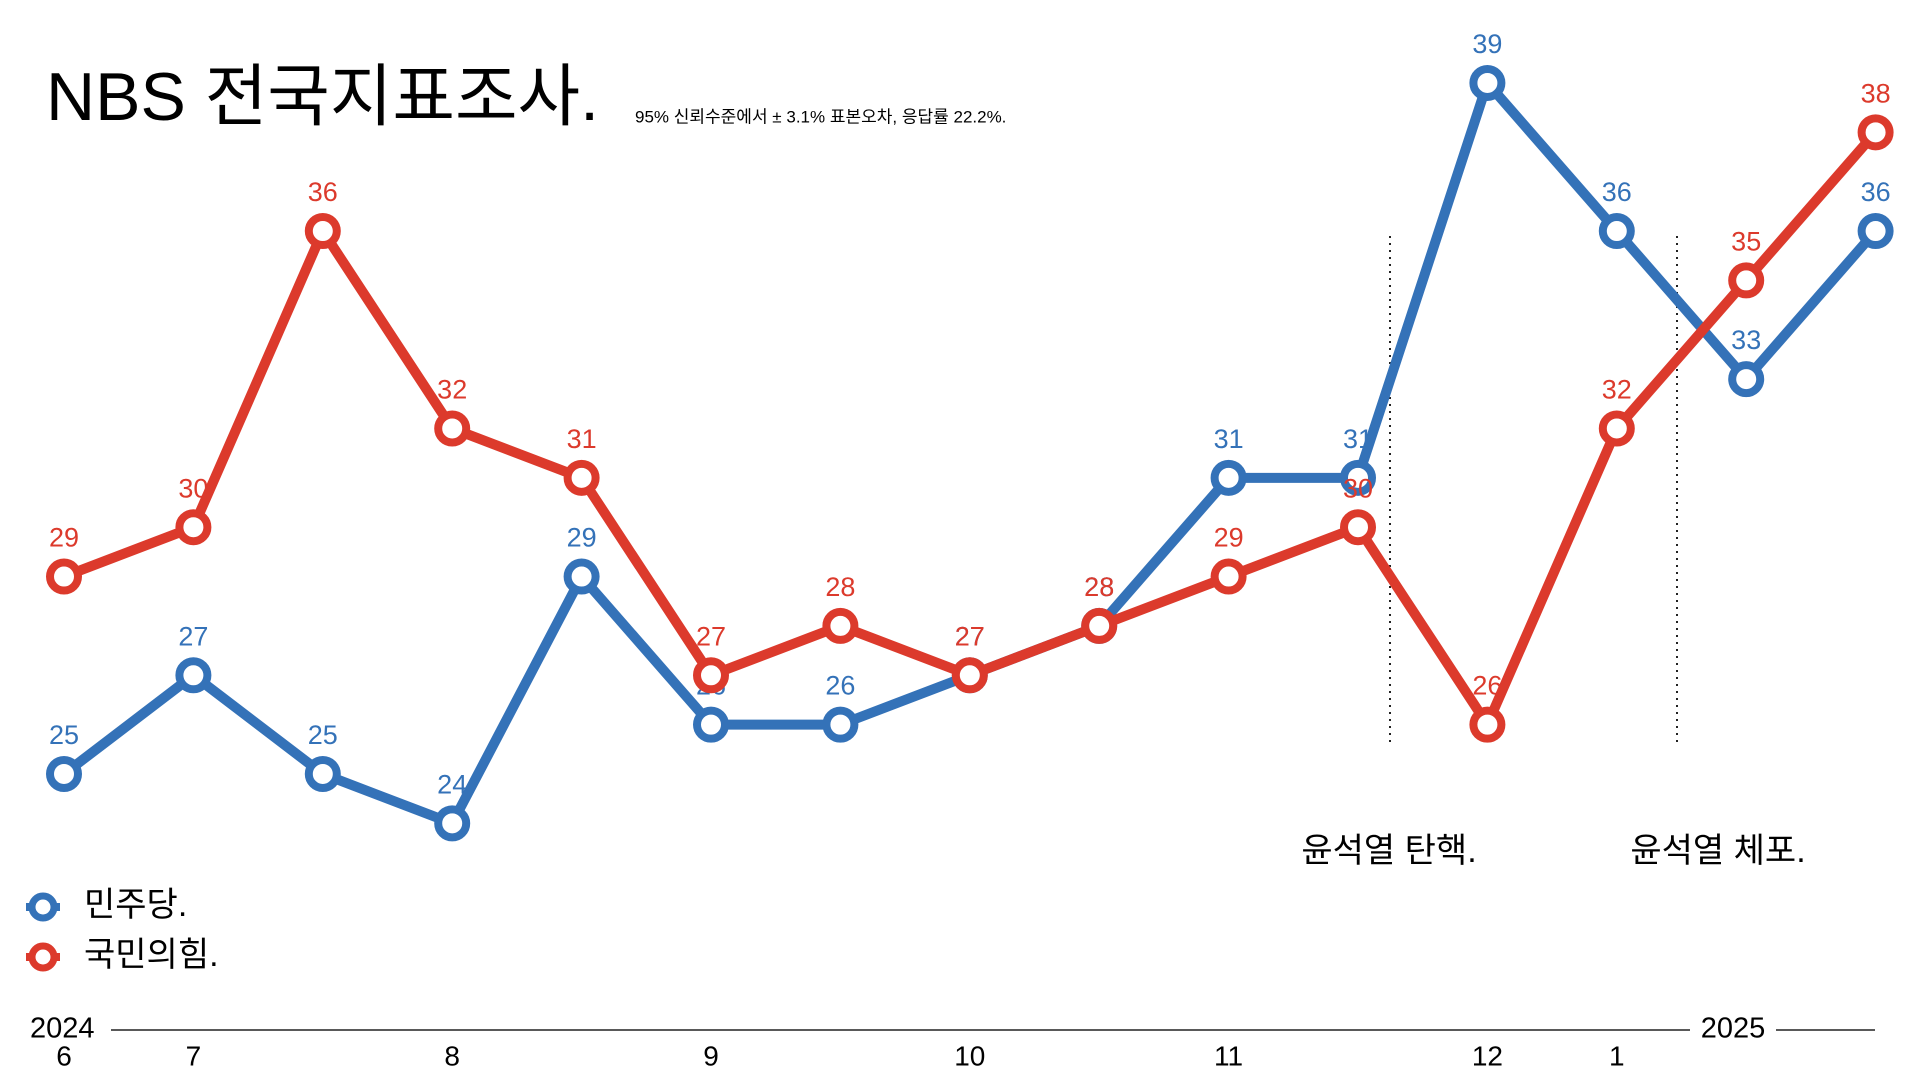  Describe the element at coordinates (1733, 1029) in the screenshot. I see `year-label: 2025` at that location.